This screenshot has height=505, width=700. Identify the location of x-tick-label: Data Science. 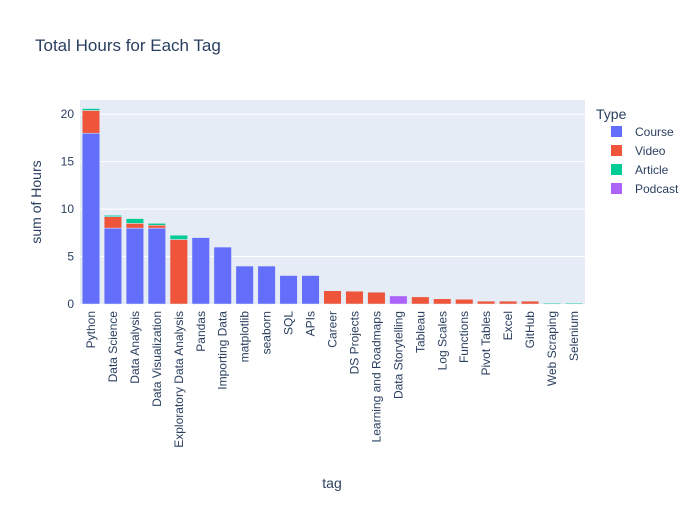
(113, 347).